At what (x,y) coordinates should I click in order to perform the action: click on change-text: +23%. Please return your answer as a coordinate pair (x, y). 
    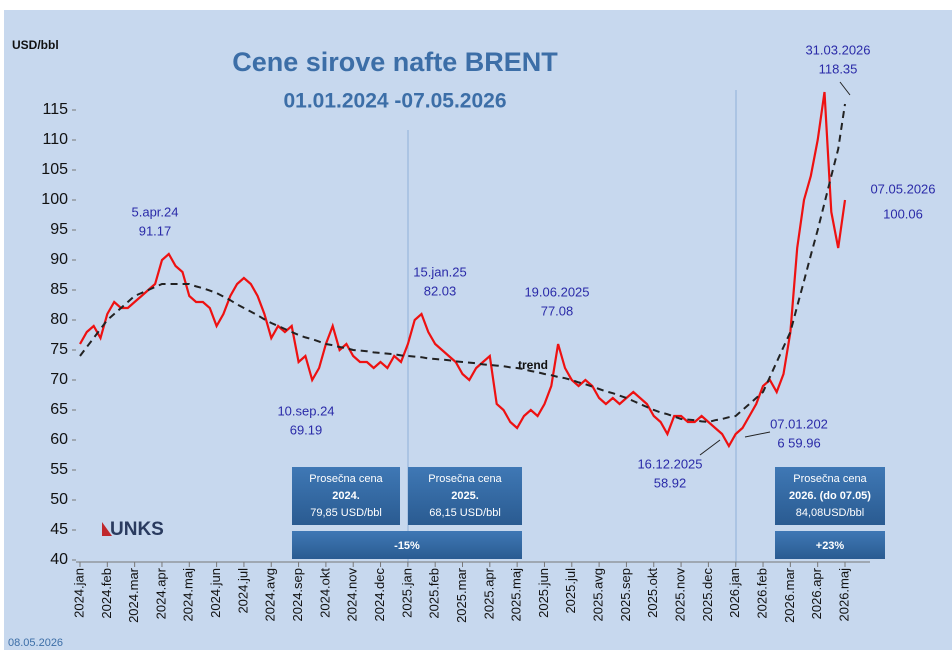
    Looking at the image, I should click on (830, 546).